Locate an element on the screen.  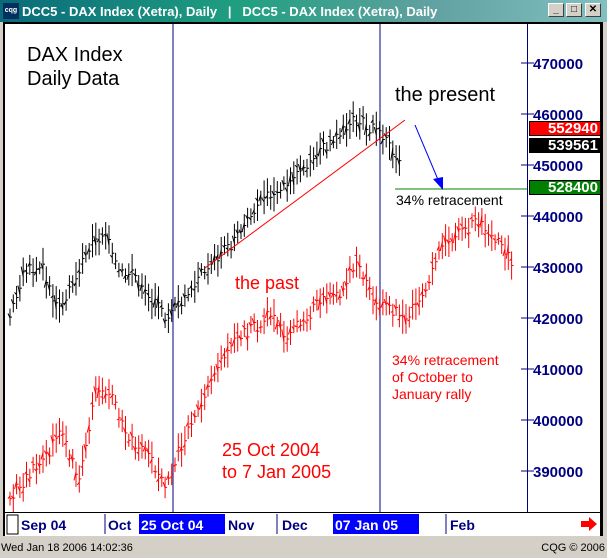
x-tick-label: Dec is located at coordinates (295, 525).